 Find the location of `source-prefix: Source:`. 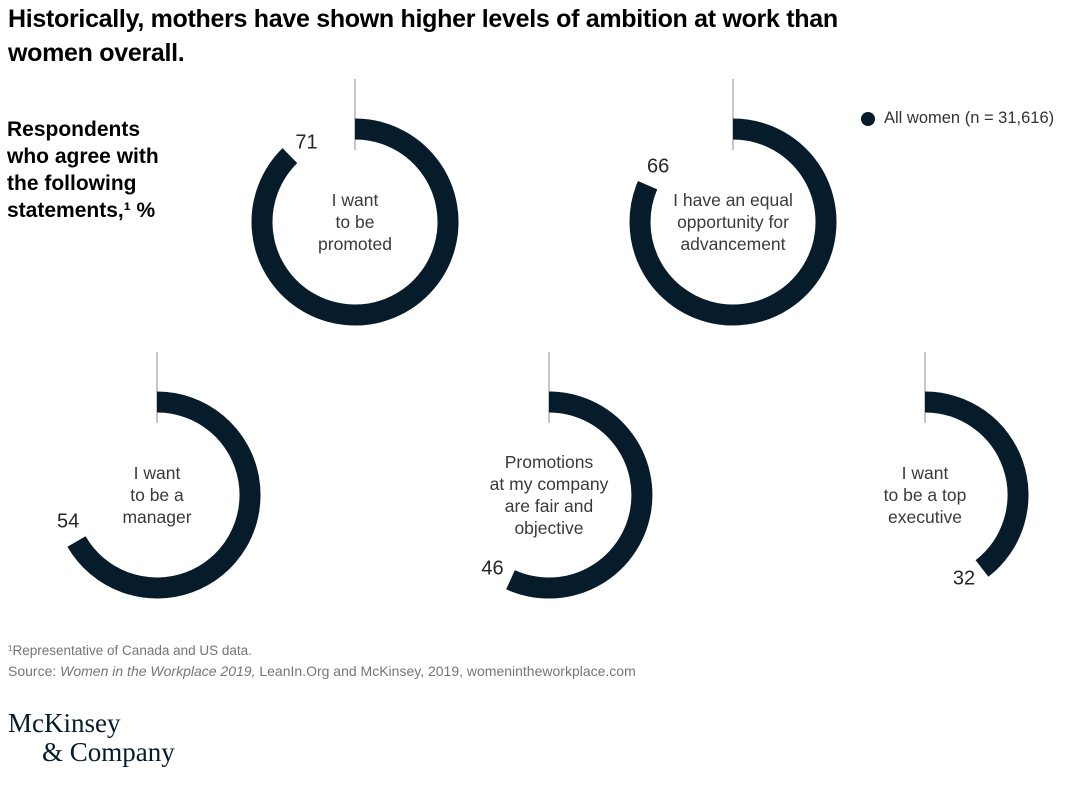

source-prefix: Source: is located at coordinates (34, 671).